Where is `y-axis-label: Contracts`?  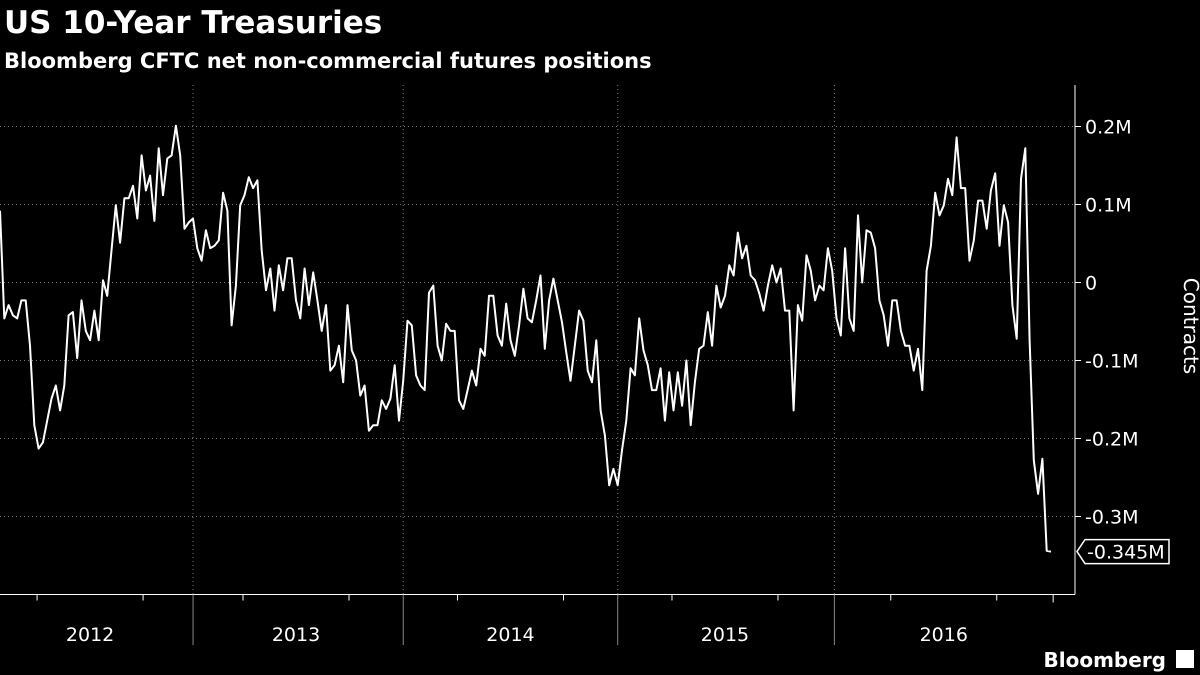 y-axis-label: Contracts is located at coordinates (1189, 326).